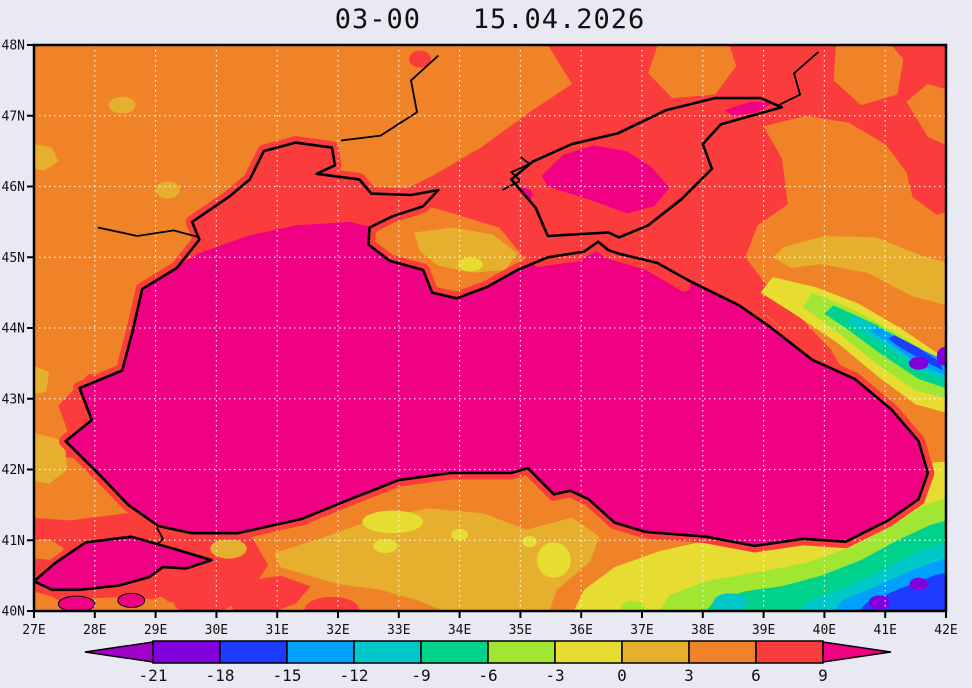 This screenshot has width=972, height=688. Describe the element at coordinates (13, 612) in the screenshot. I see `lat-tick-label: 40N` at that location.